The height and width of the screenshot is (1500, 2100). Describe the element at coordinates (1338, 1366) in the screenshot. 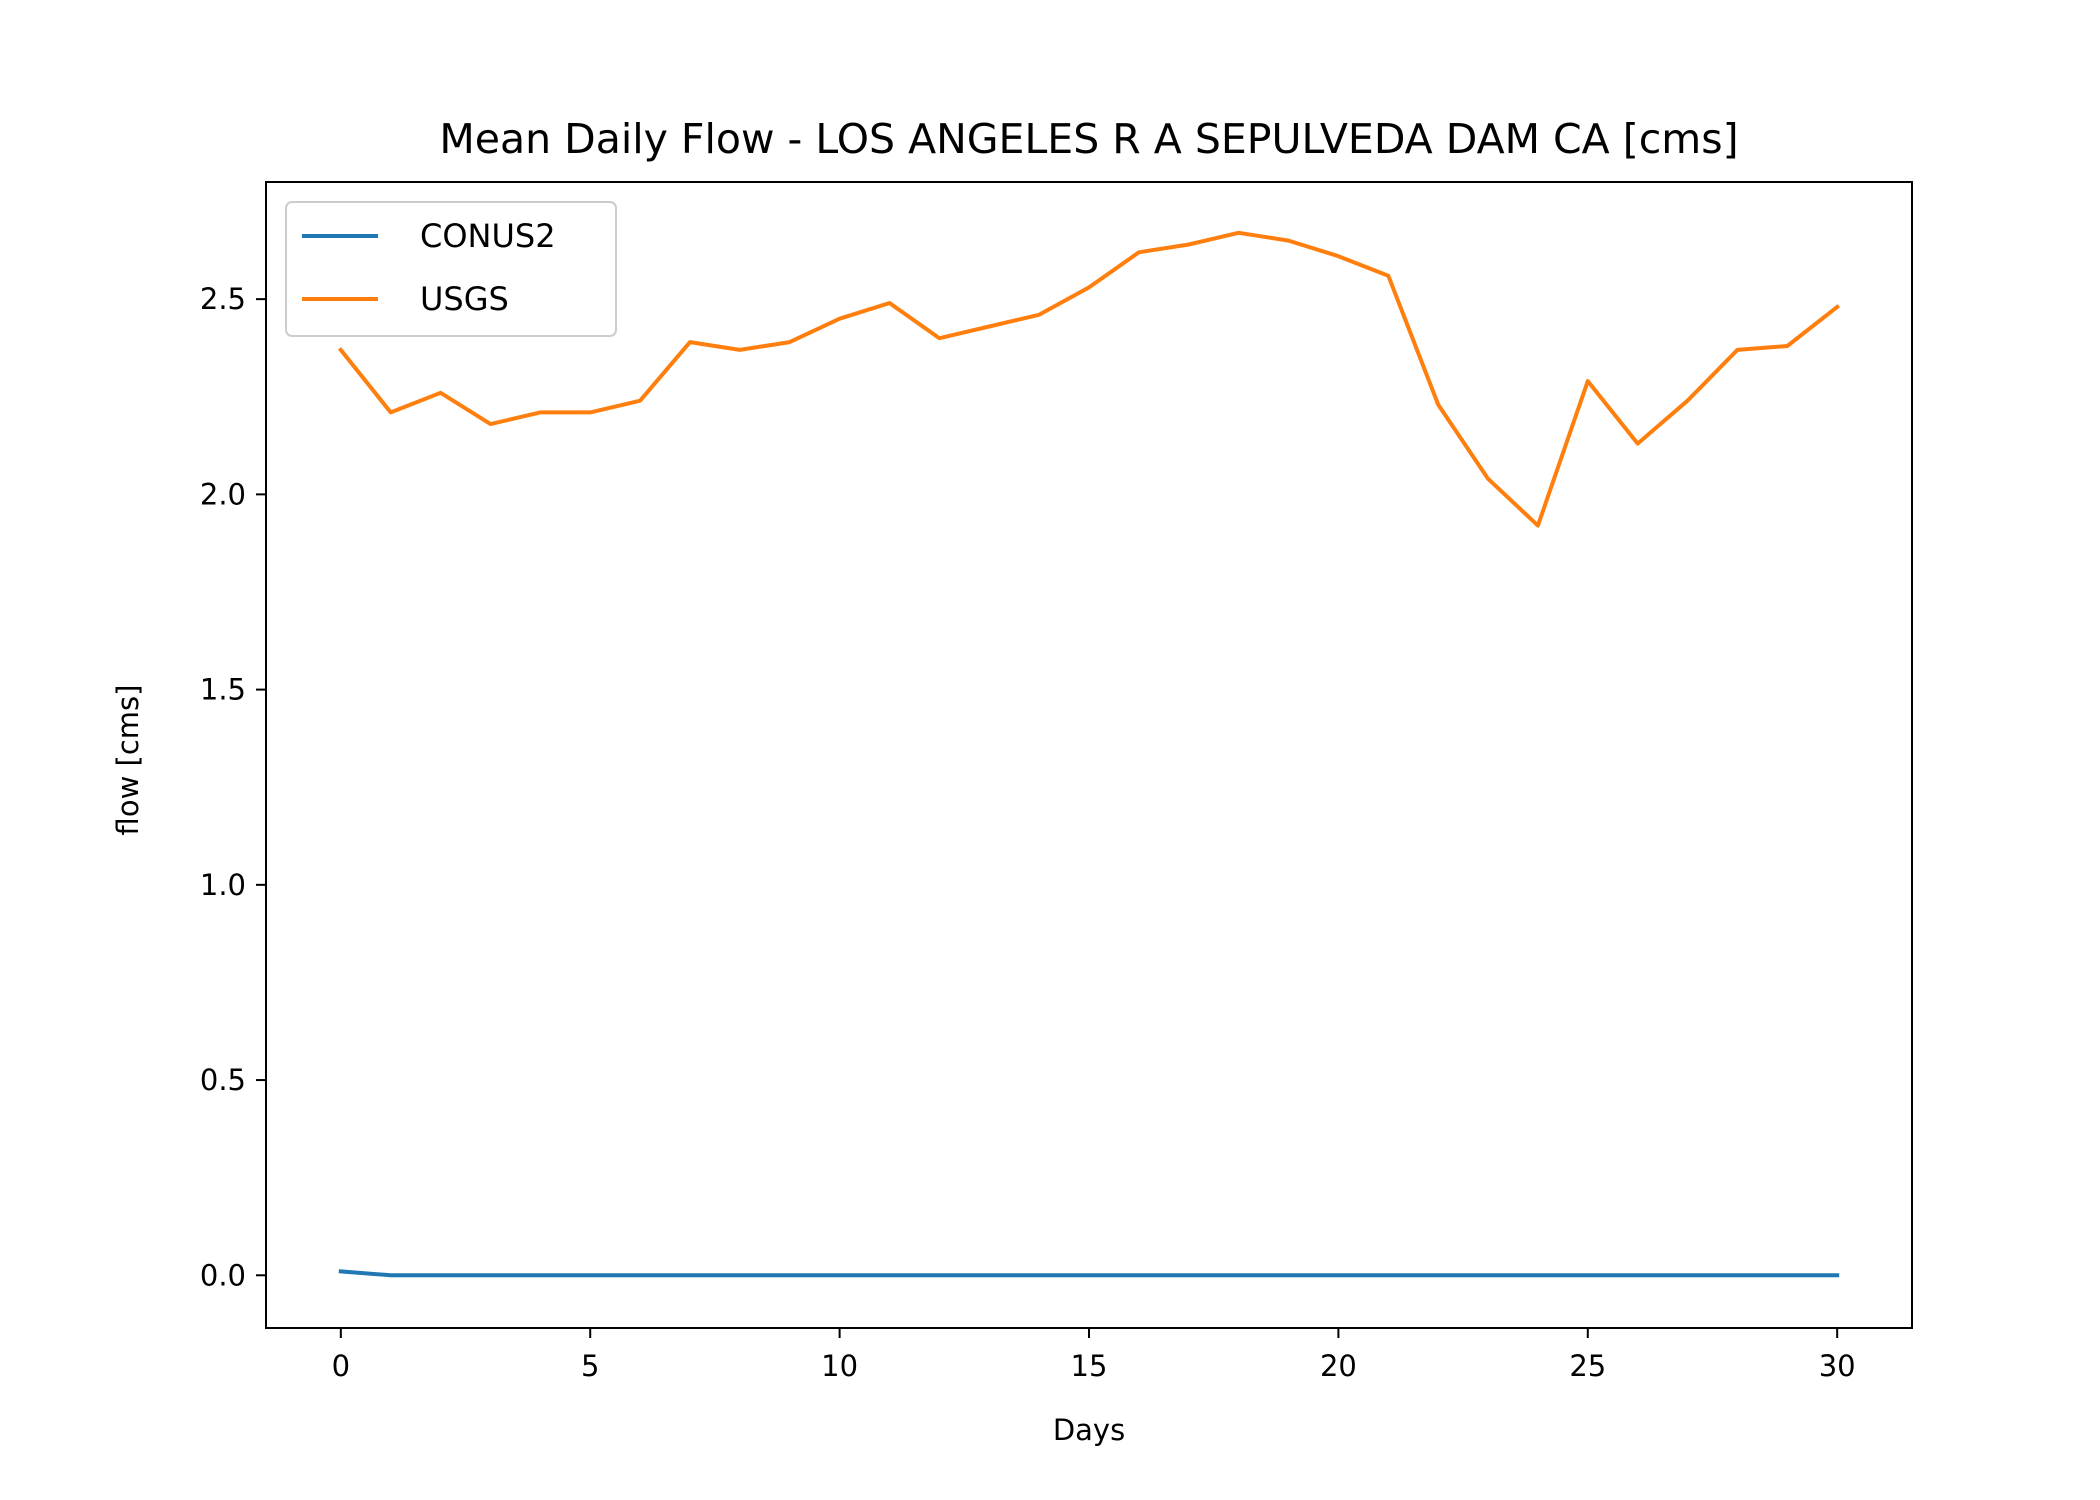

I see `x-tick-label-20: 20` at that location.